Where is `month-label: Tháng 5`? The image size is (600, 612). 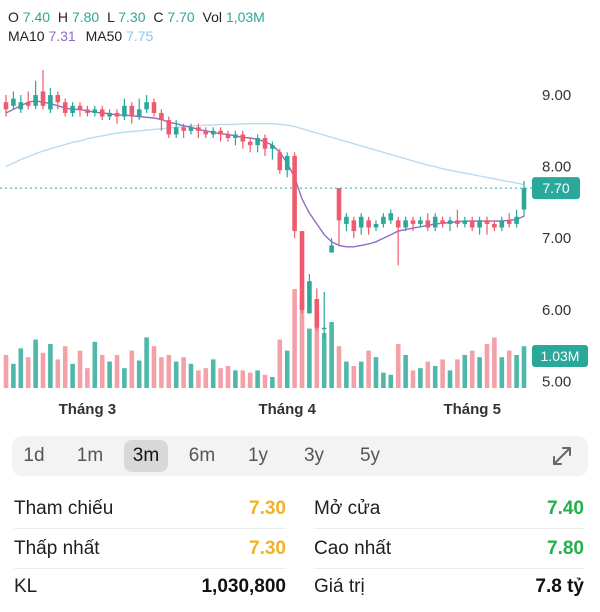
month-label: Tháng 5 is located at coordinates (472, 409).